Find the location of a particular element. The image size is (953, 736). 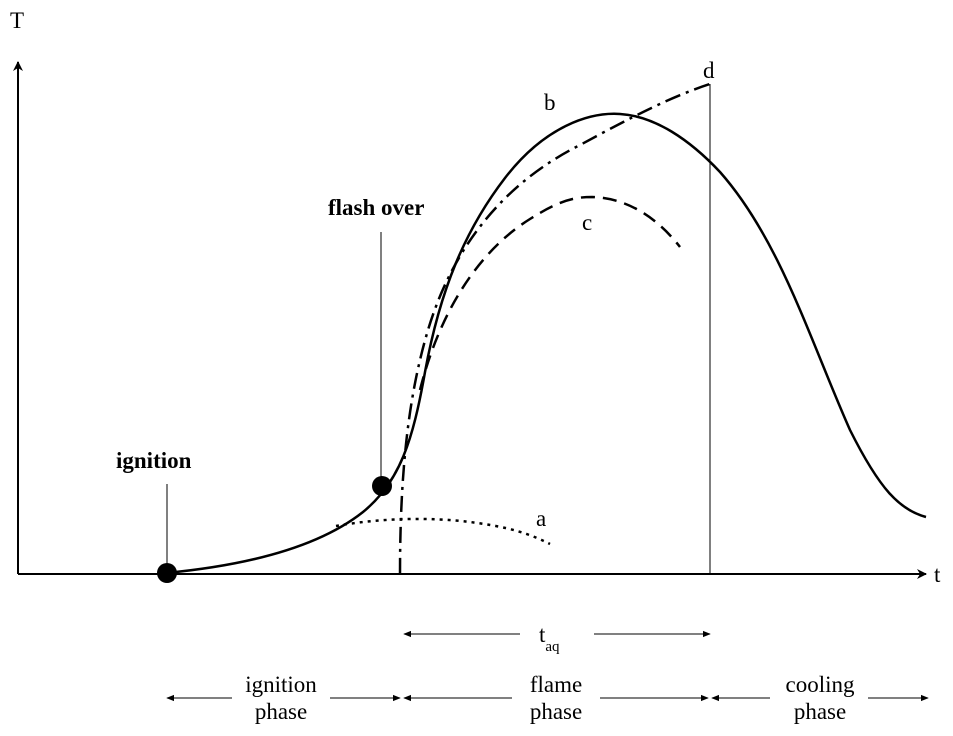

ignition-phase-line2: phase is located at coordinates (281, 711).